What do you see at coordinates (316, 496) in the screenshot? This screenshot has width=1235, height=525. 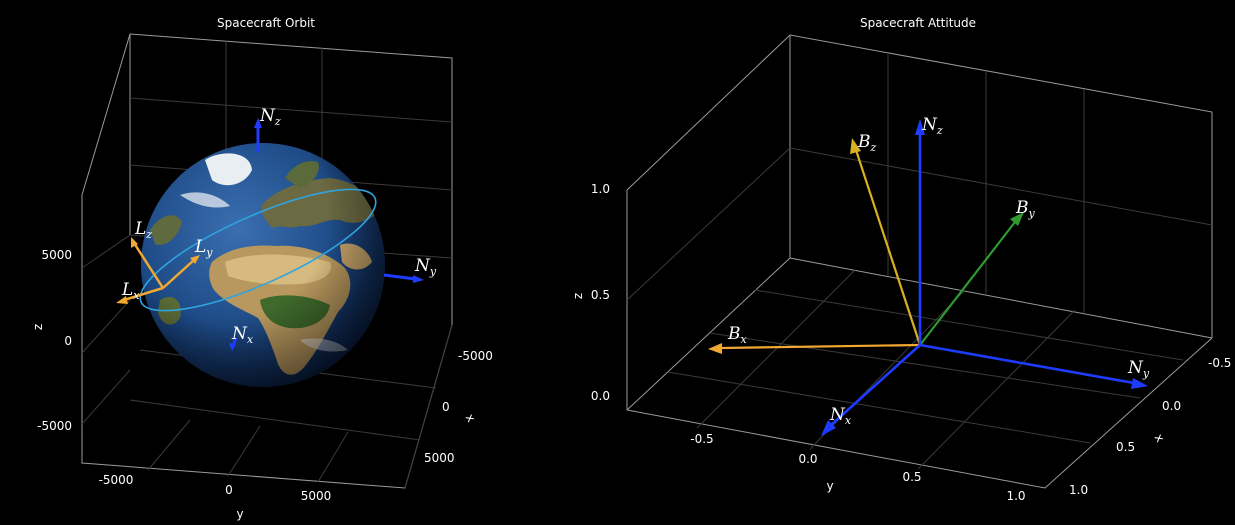 I see `orbit-y-tick: 5000` at bounding box center [316, 496].